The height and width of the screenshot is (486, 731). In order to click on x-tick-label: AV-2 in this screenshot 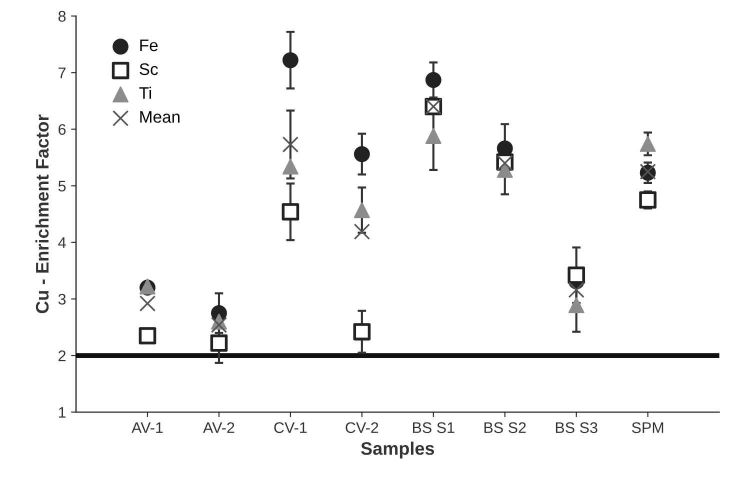, I will do `click(218, 427)`.